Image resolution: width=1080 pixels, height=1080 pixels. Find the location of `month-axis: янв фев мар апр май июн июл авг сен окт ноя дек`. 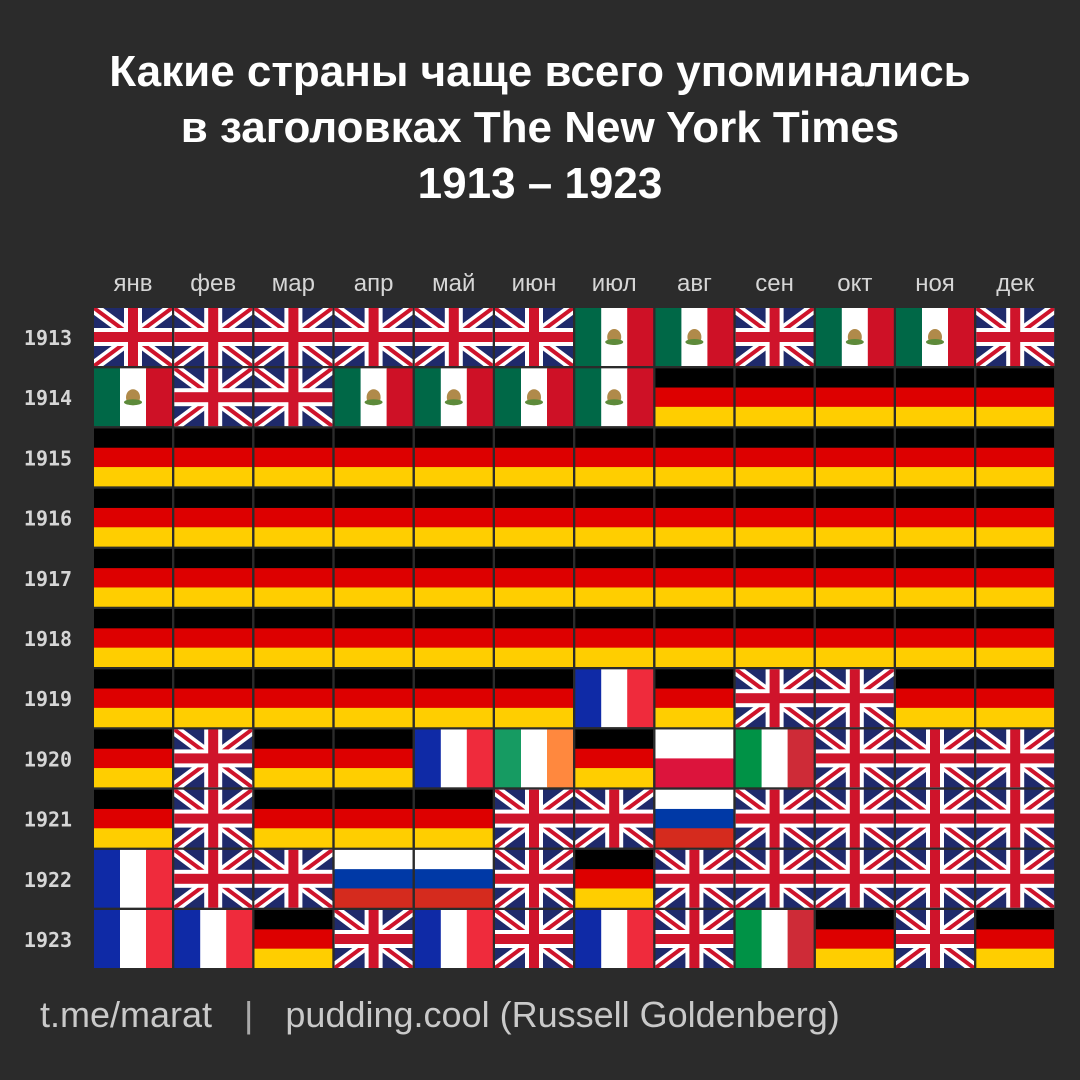

month-axis: янв фев мар апр май июн июл авг сен окт ноя дек is located at coordinates (574, 283).